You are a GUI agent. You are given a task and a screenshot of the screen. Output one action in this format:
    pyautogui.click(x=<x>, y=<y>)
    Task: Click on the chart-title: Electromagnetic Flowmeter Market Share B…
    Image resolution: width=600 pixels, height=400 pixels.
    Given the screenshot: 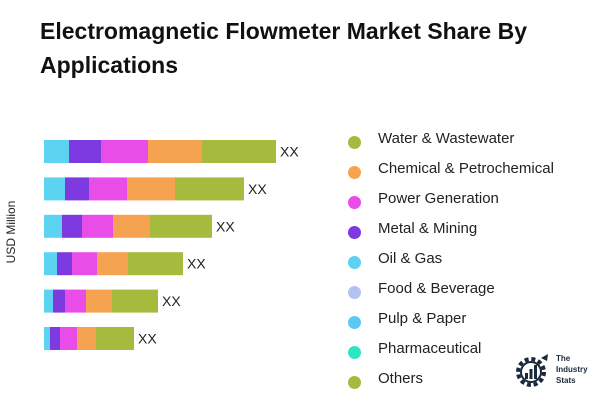 What is the action you would take?
    pyautogui.click(x=283, y=48)
    